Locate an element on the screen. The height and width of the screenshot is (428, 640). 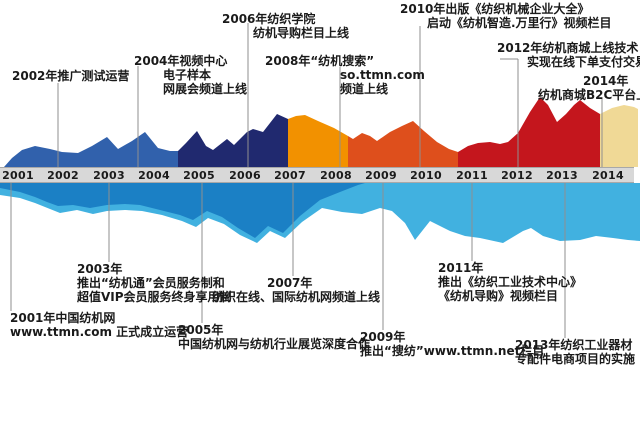
year-label-2001: 2001 is located at coordinates (18, 175).